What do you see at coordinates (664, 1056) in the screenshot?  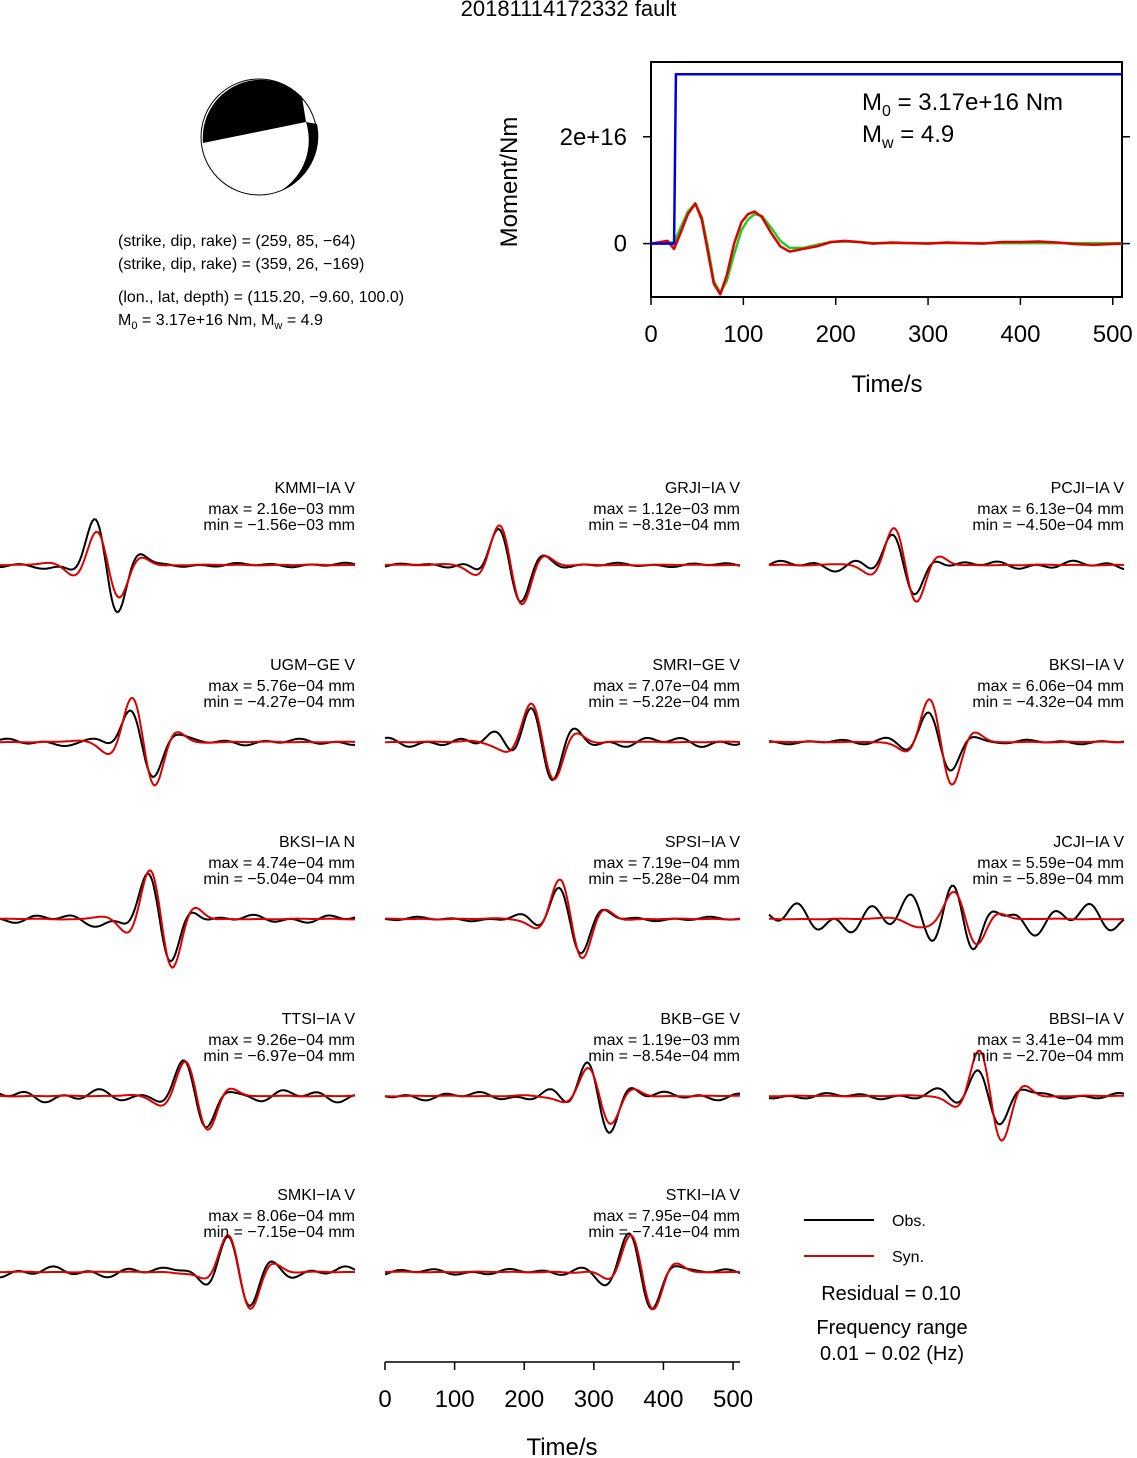 I see `station-min: min = −8.54e−04 mm` at bounding box center [664, 1056].